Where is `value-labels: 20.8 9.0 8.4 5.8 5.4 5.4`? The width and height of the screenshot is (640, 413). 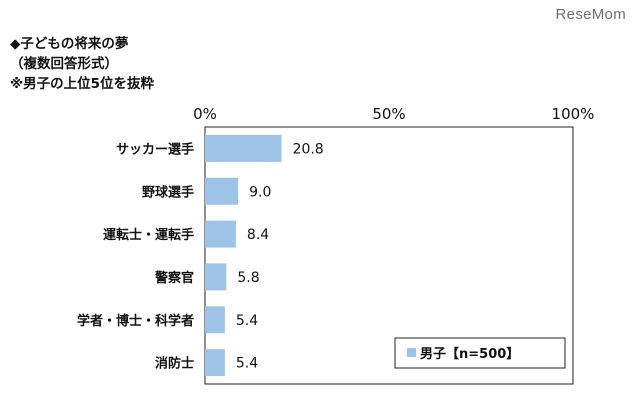 value-labels: 20.8 9.0 8.4 5.8 5.4 5.4 is located at coordinates (280, 256).